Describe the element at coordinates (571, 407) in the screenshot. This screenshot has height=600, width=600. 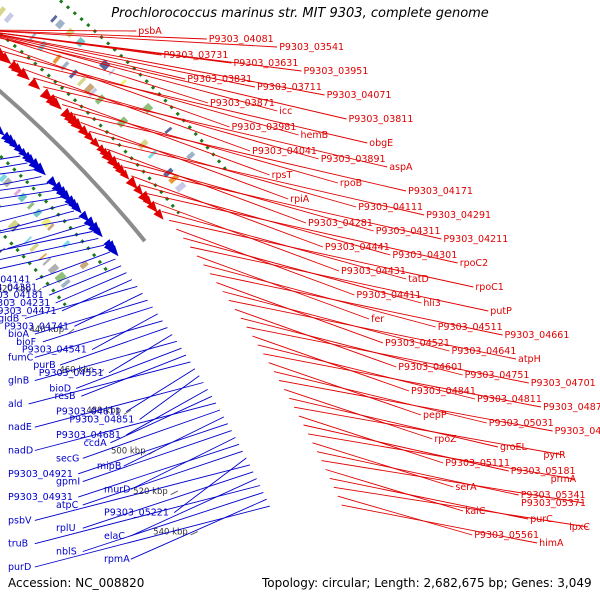
I see `gene-label: P9303_04871` at that location.